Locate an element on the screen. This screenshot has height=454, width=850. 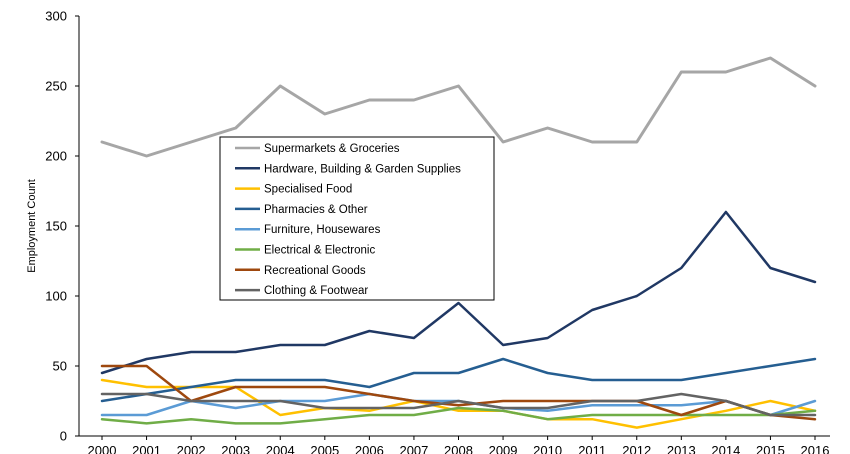
x-tick-label: 2015 is located at coordinates (770, 448).